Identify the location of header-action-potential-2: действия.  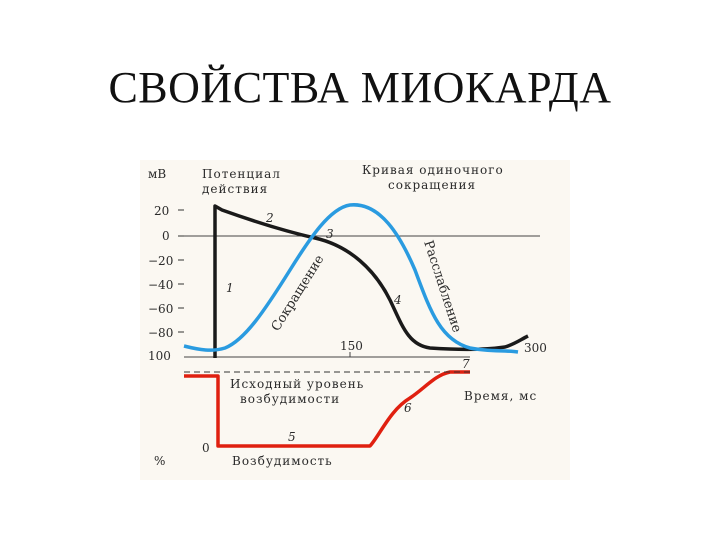
(235, 189).